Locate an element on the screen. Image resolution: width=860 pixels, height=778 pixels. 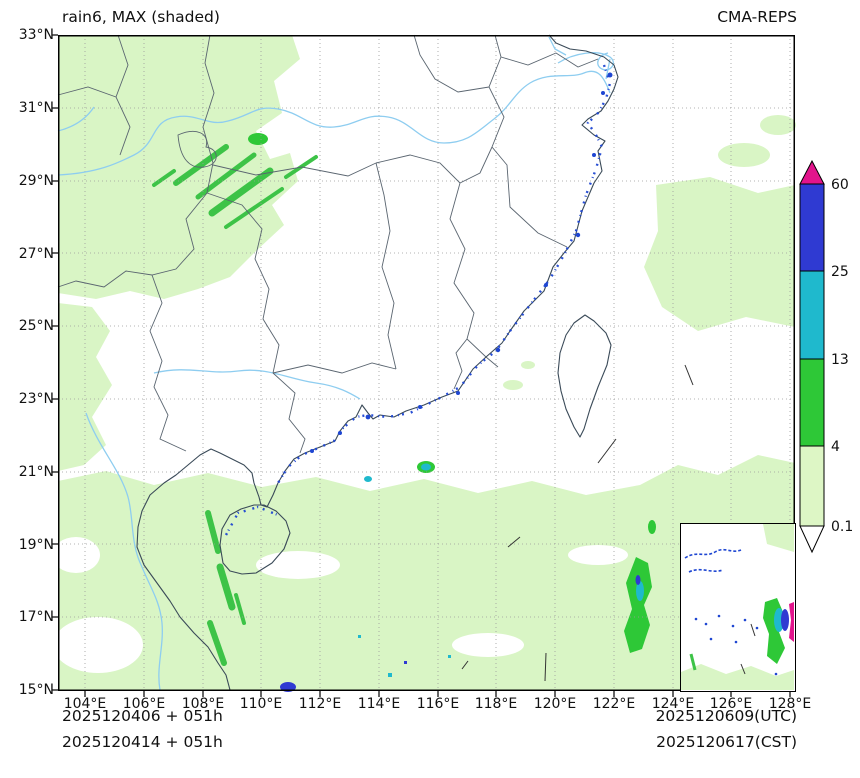
colorbar-seg-cyan is located at coordinates (812, 315).